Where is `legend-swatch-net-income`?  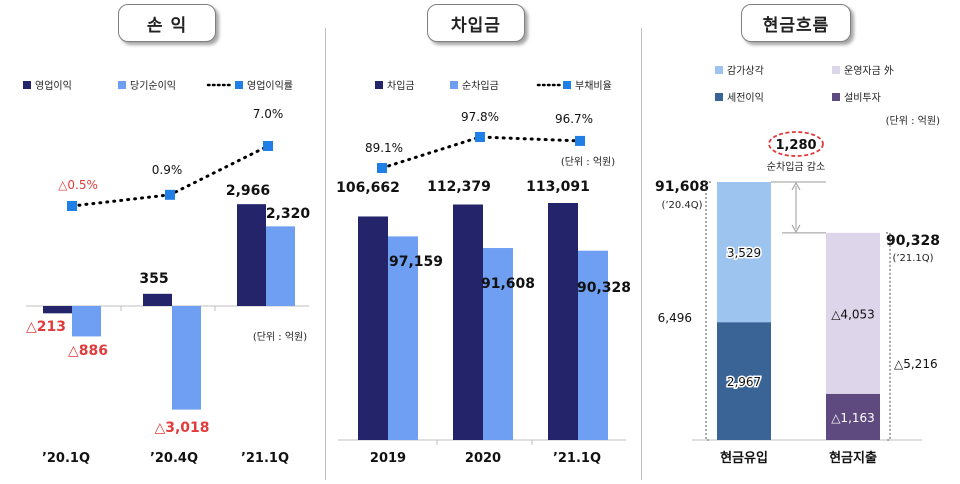 legend-swatch-net-income is located at coordinates (122, 85).